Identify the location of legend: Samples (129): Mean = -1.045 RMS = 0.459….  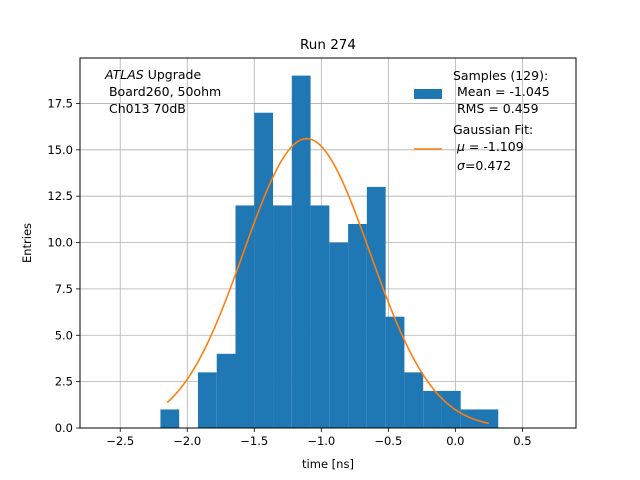
(482, 120).